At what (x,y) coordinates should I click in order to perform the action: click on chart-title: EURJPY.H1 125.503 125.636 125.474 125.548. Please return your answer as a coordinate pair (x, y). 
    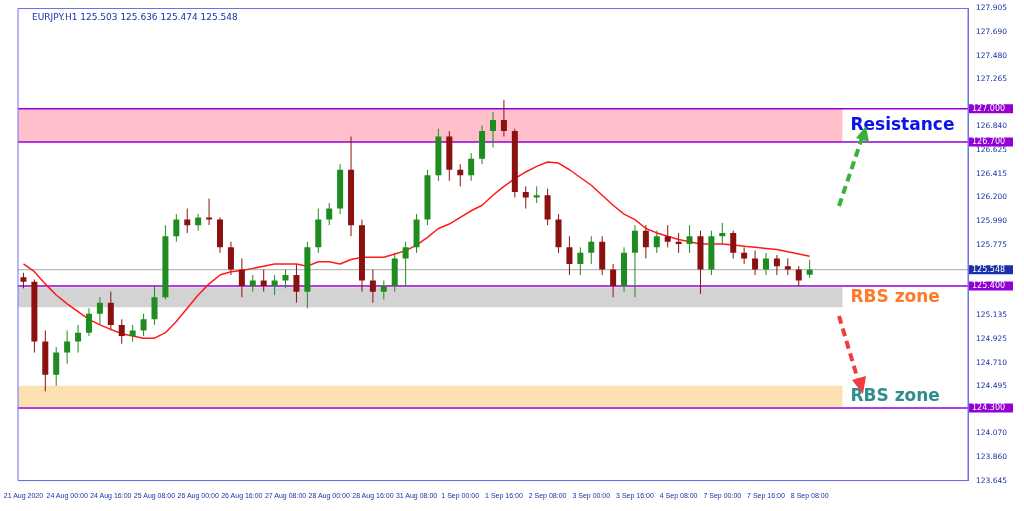
    Looking at the image, I should click on (135, 16).